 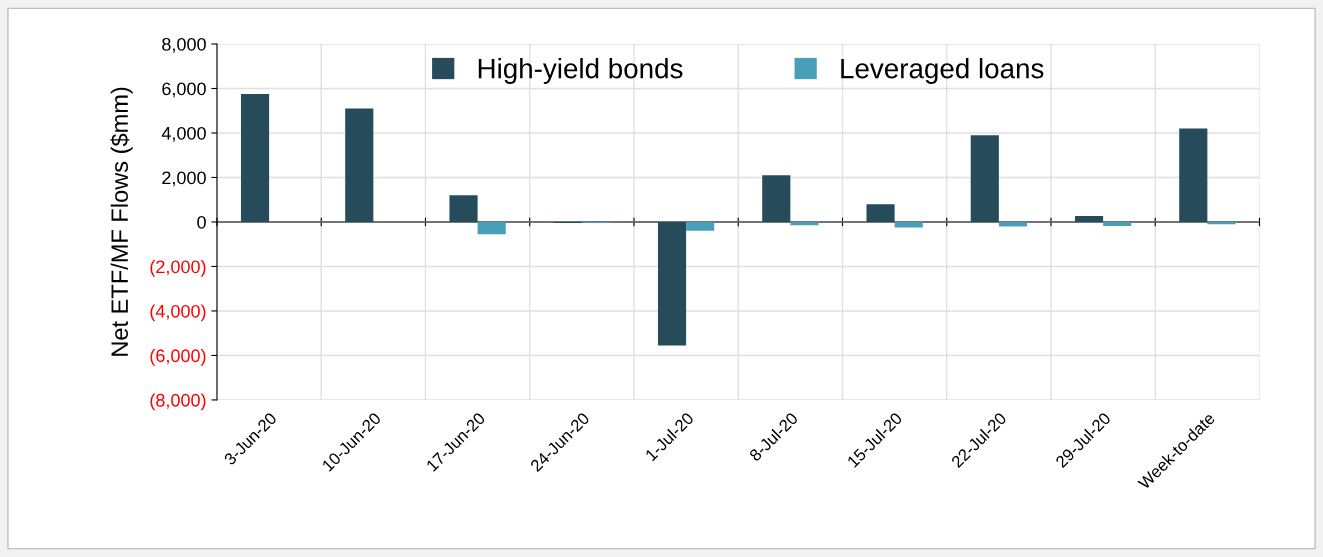 I want to click on y-axis-title: Net ETF/MF Flows ($mm), so click(x=121, y=221).